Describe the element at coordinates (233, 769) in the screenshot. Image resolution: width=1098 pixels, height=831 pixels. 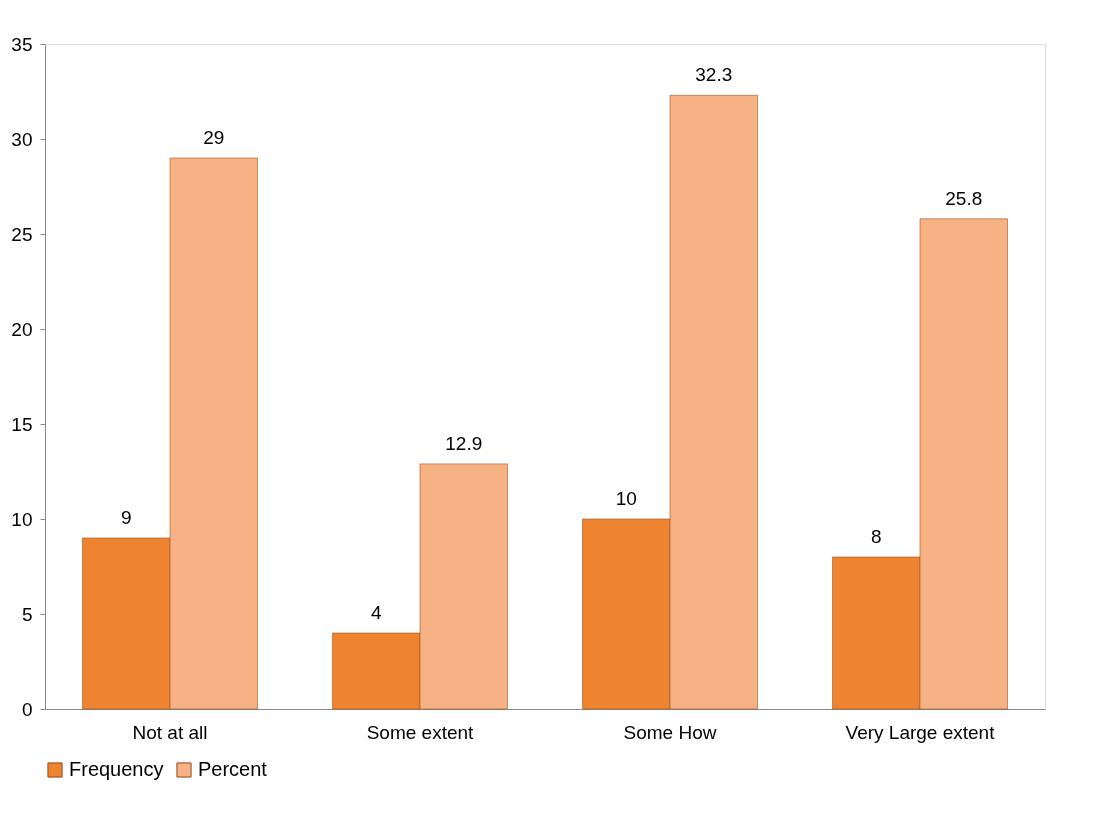
I see `legend-label: Percent` at that location.